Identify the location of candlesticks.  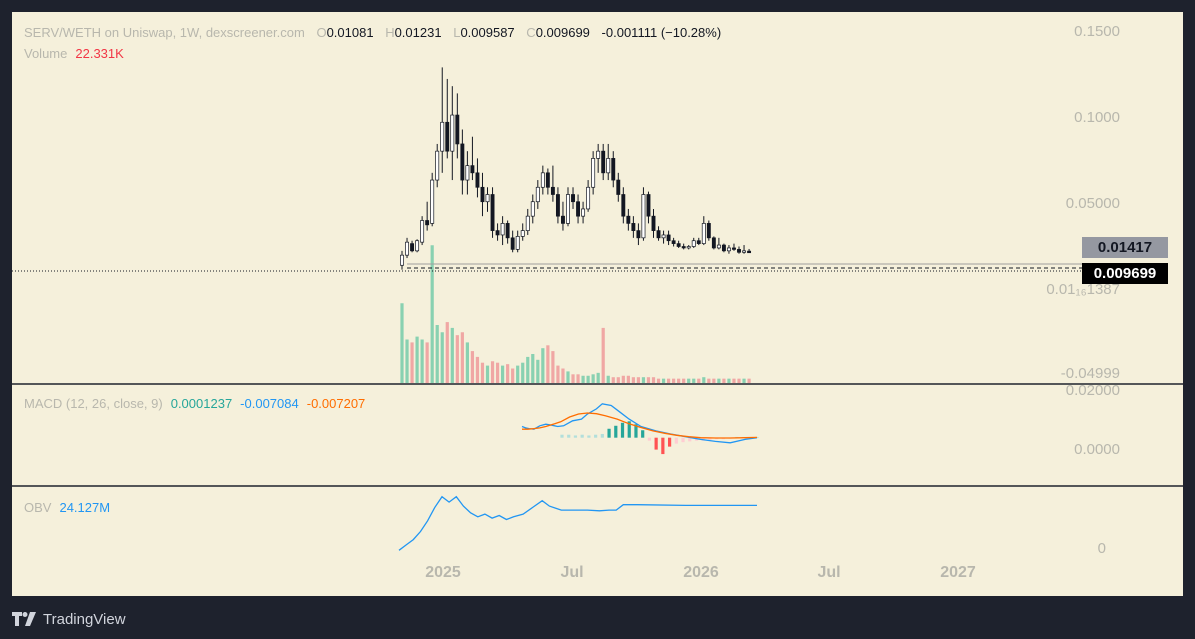
(576, 168).